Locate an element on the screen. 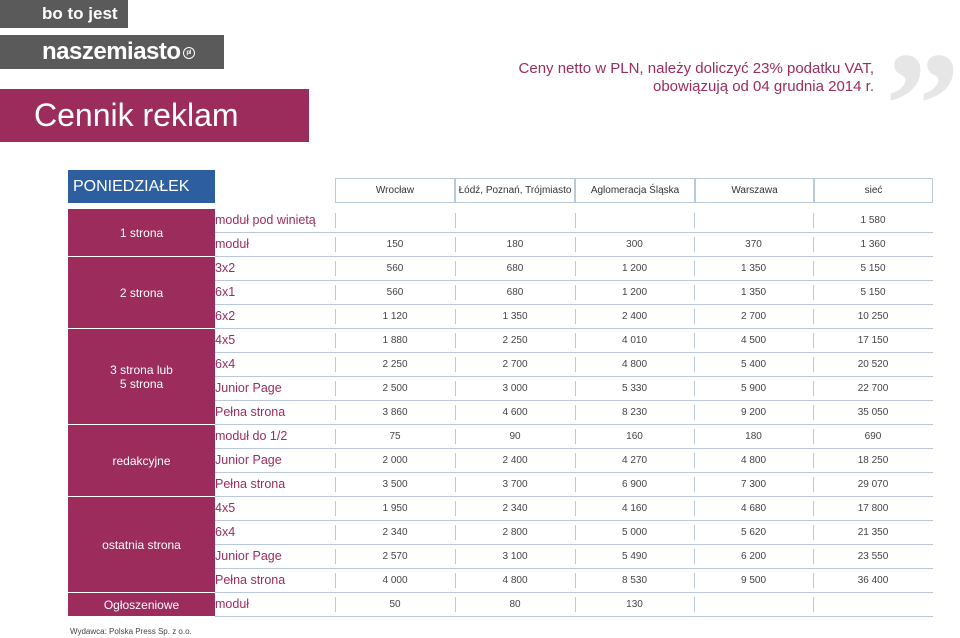  price-cell: 4 600 is located at coordinates (515, 412).